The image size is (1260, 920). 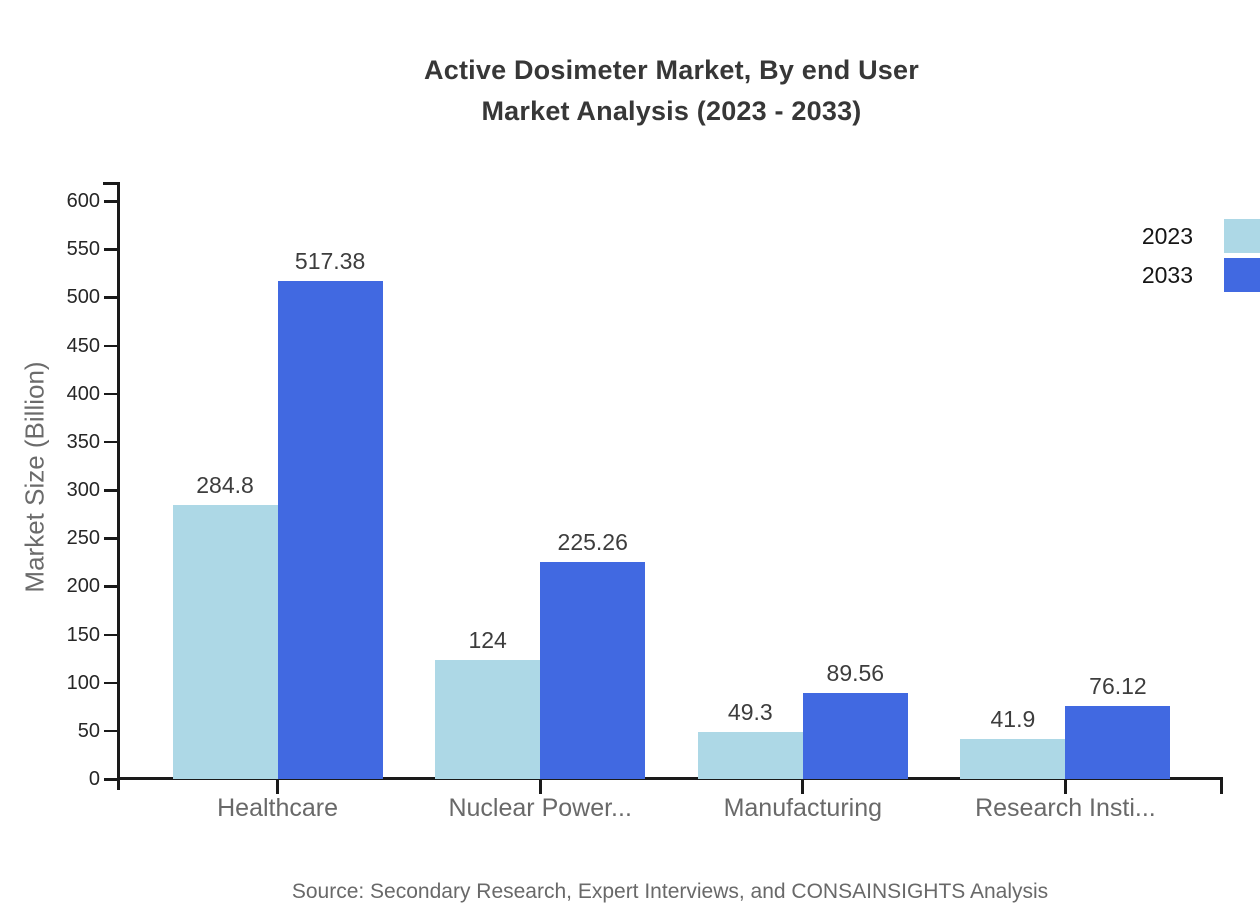 I want to click on y-tick-label: 150, so click(x=83, y=634).